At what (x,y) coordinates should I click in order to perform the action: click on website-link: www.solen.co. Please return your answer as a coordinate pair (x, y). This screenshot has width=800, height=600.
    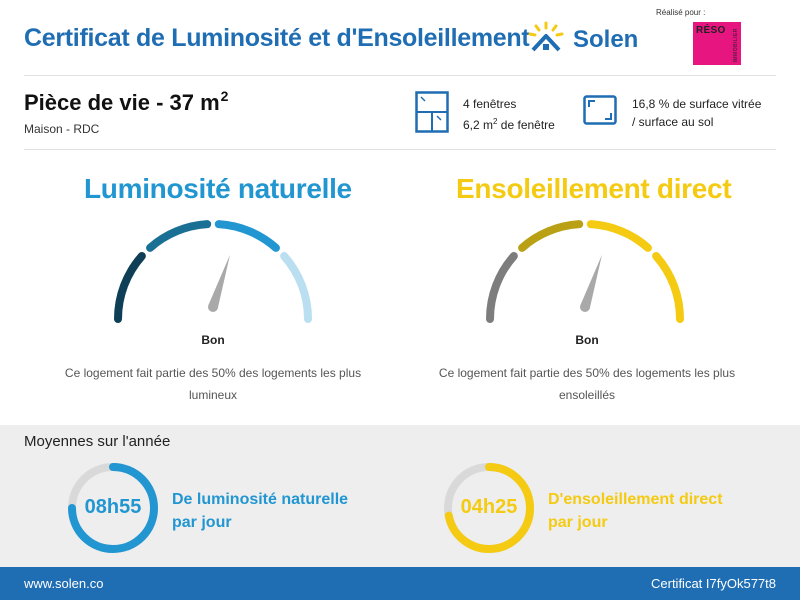
    Looking at the image, I should click on (64, 583).